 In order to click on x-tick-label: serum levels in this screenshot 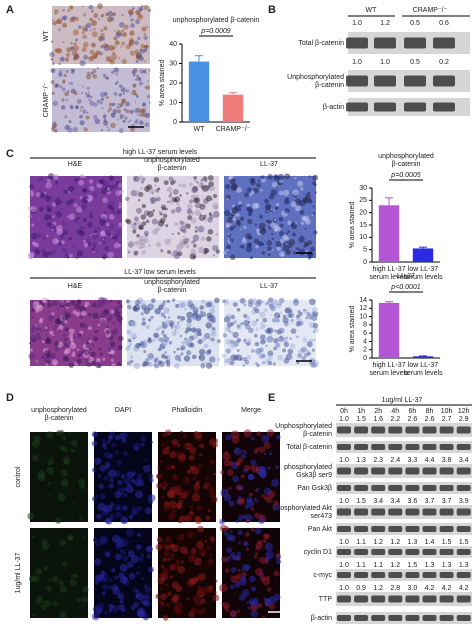, I will do `click(423, 373)`.